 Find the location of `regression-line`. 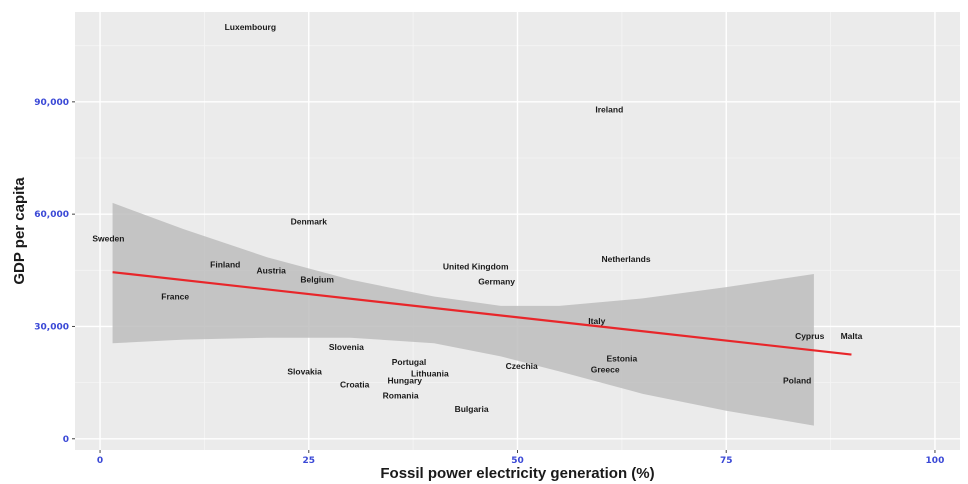

regression-line is located at coordinates (482, 313).